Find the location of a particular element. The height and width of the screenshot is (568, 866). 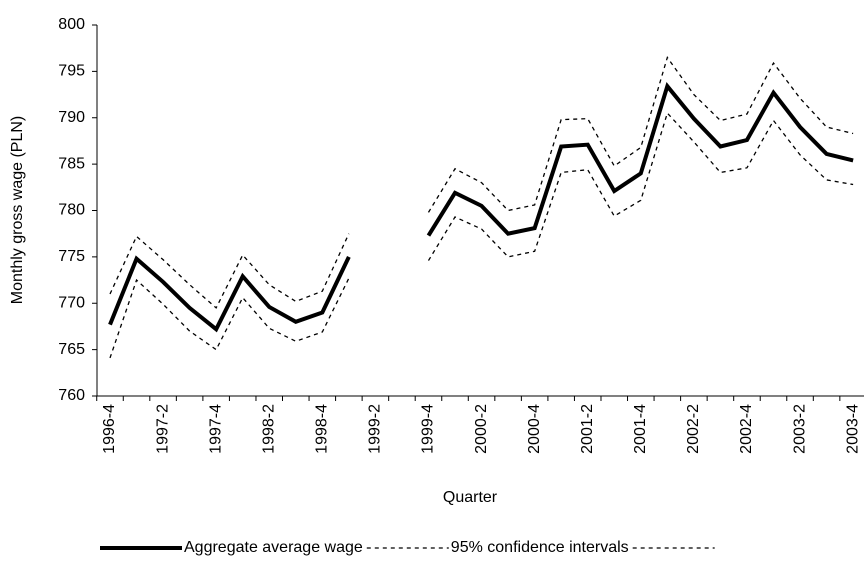

x-tick-label: 2002-4 is located at coordinates (746, 429).